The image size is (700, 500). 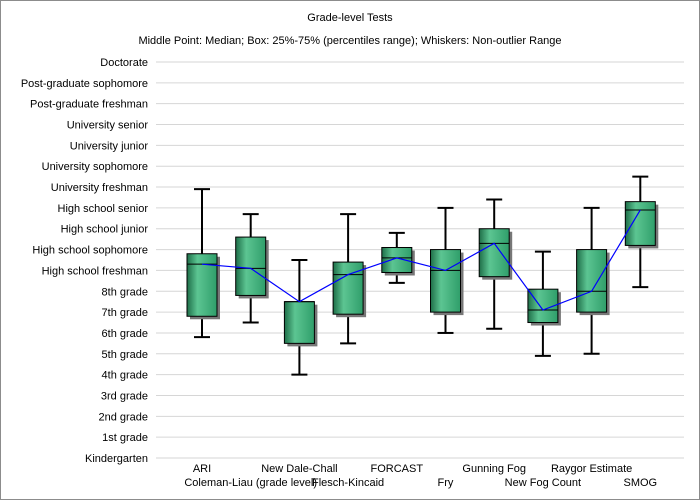 What do you see at coordinates (299, 469) in the screenshot?
I see `x-tick-label: New Dale-Chall` at bounding box center [299, 469].